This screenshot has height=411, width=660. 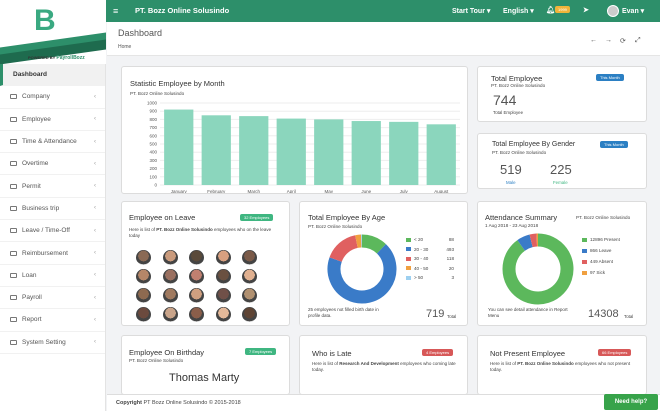 What do you see at coordinates (216, 150) in the screenshot?
I see `bar-february` at bounding box center [216, 150].